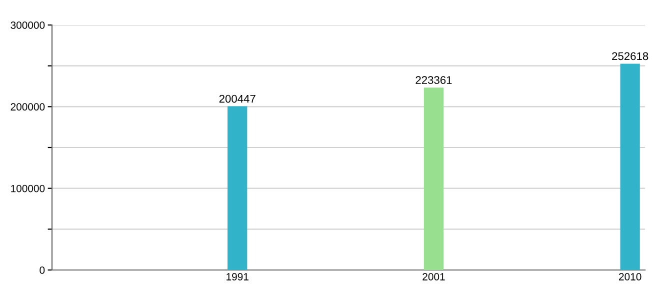  What do you see at coordinates (434, 80) in the screenshot?
I see `data-label: 223361` at bounding box center [434, 80].